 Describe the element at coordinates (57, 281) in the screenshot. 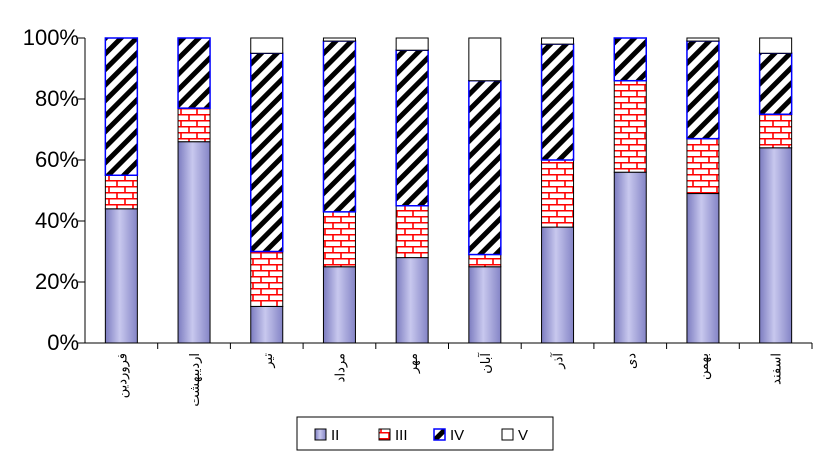

I see `y-tick-label: 20%` at that location.